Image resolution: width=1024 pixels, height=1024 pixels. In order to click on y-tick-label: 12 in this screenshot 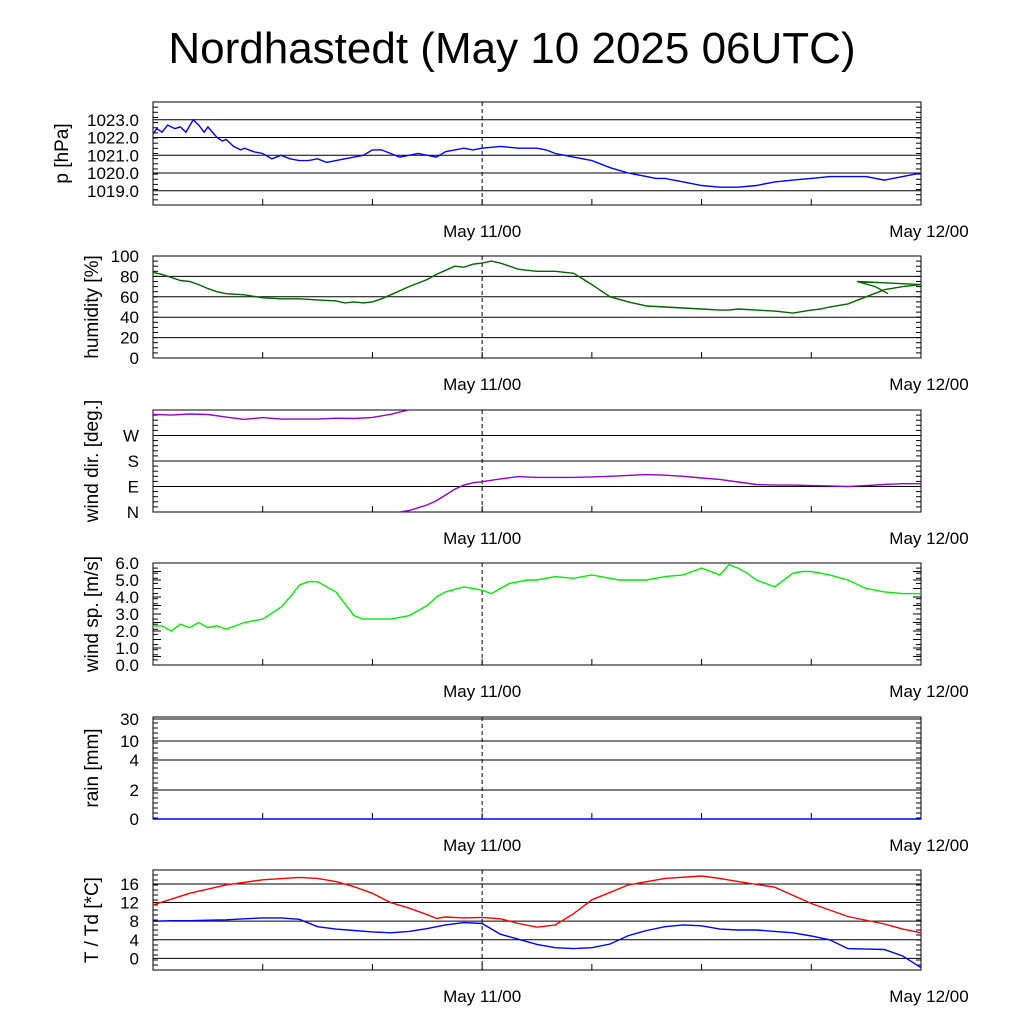, I will do `click(129, 903)`.